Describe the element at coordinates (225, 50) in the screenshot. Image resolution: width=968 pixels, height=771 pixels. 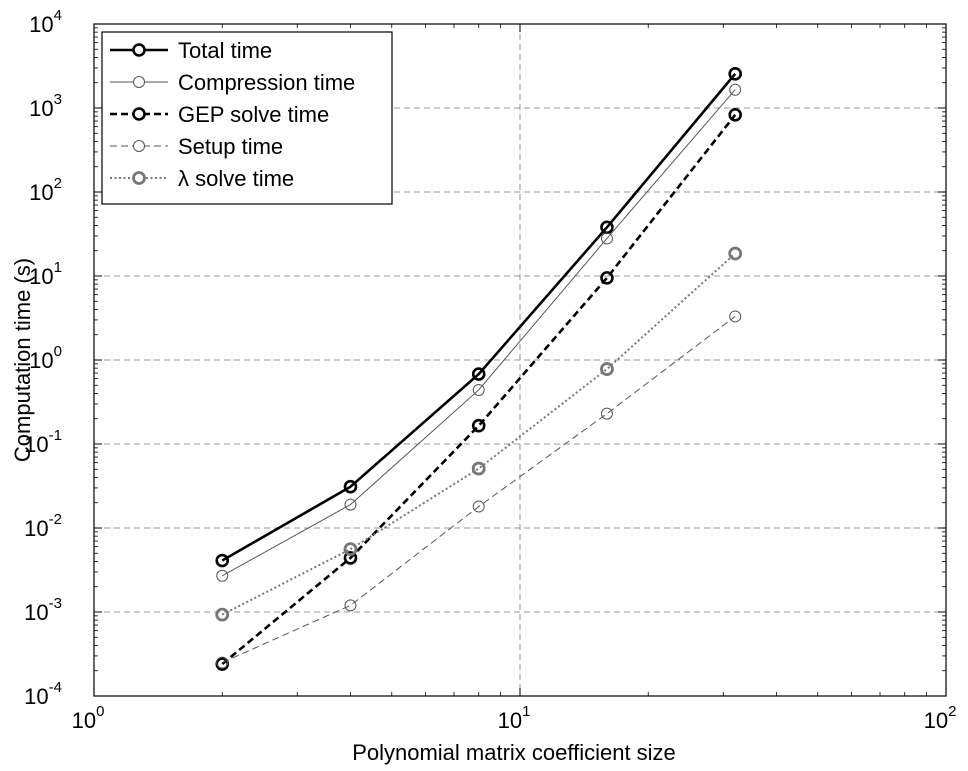
I see `legend-label: Total time` at that location.